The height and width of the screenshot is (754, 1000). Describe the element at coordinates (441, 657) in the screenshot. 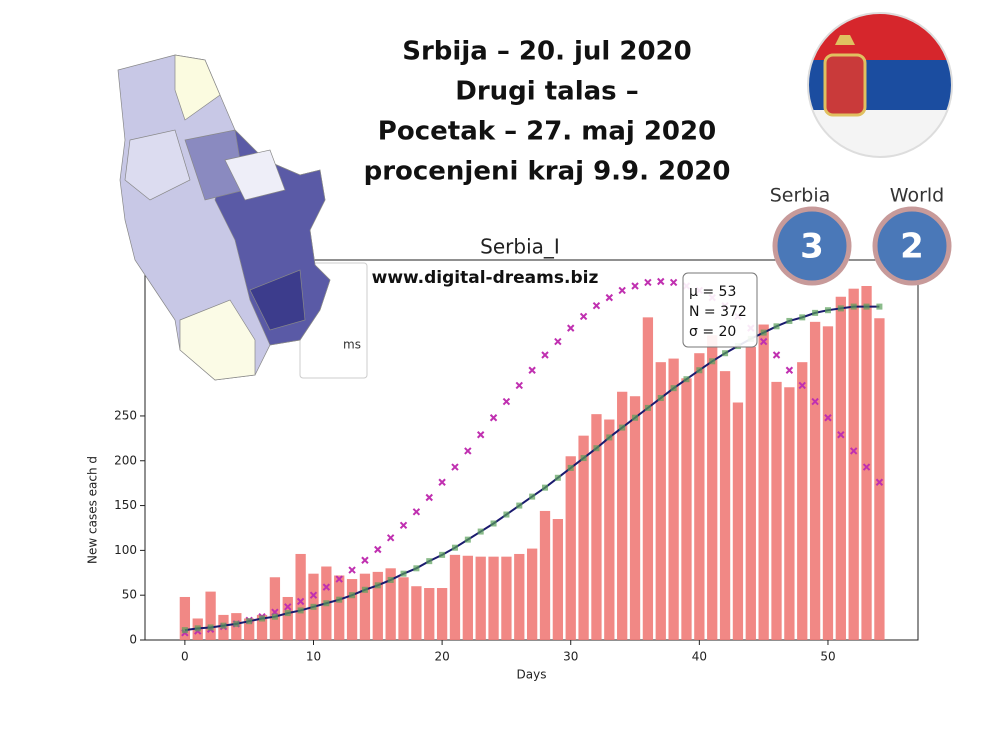

I see `x-tick-label: 20` at that location.